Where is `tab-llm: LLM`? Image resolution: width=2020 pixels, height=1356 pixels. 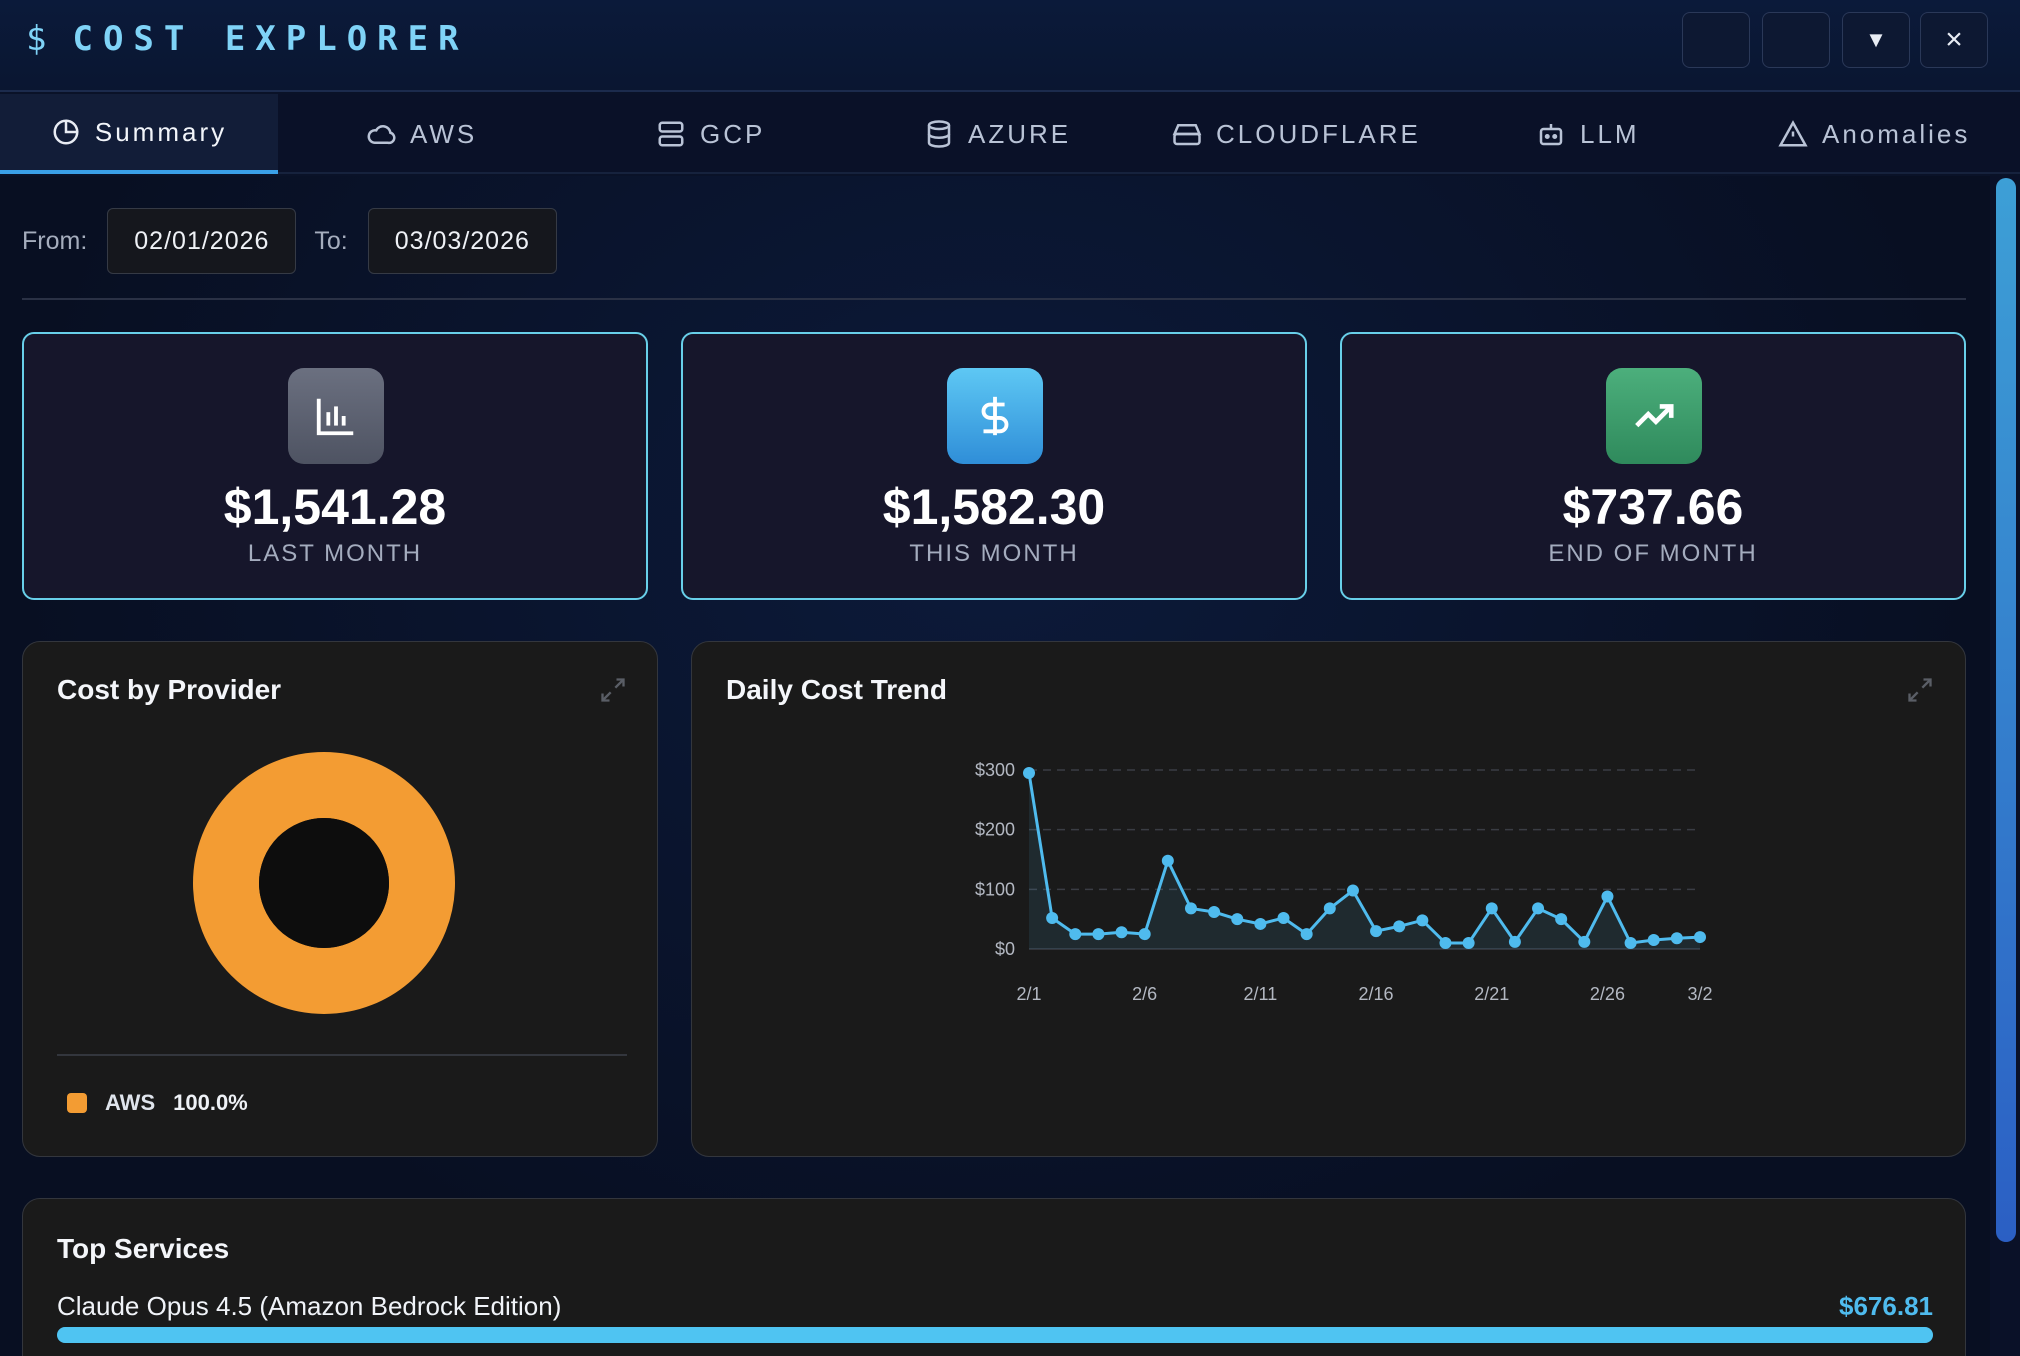
tab-llm: LLM is located at coordinates (1588, 134).